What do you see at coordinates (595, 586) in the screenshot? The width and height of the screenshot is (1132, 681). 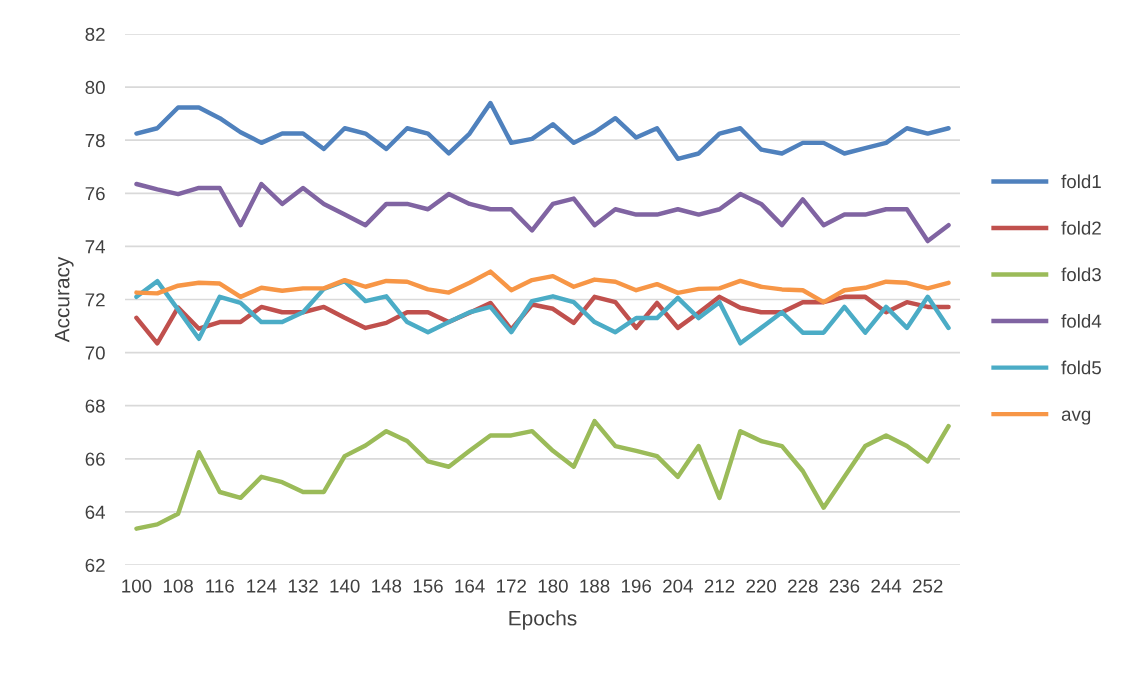 I see `x-tick-label: 188` at bounding box center [595, 586].